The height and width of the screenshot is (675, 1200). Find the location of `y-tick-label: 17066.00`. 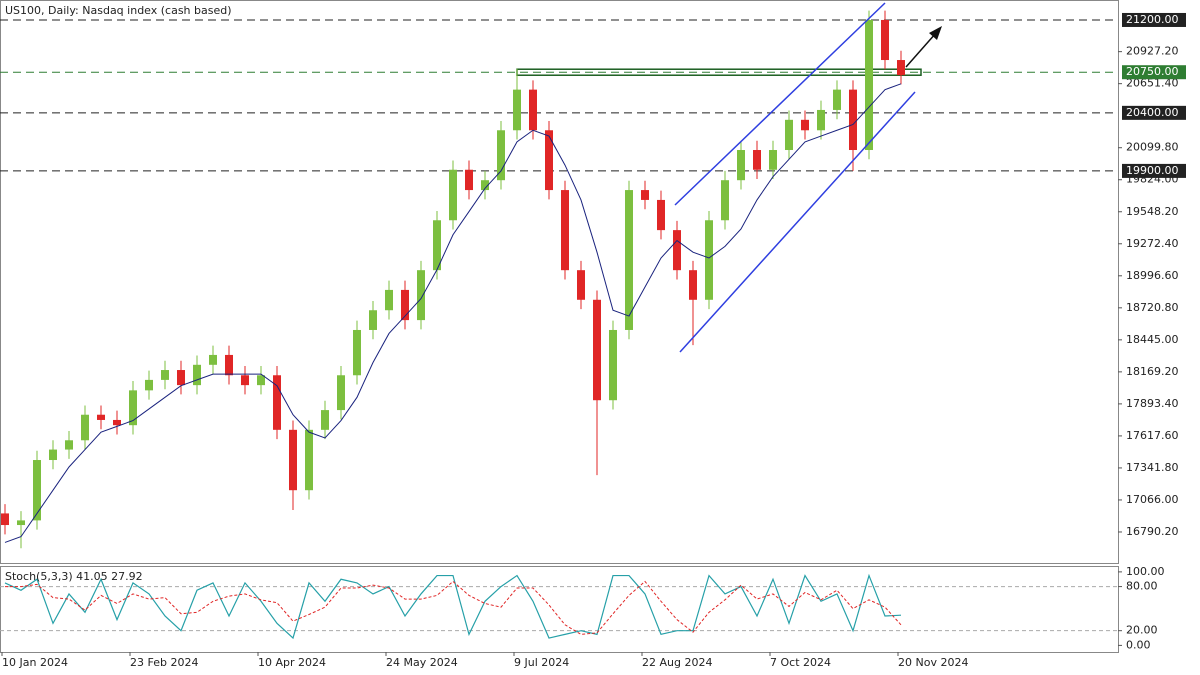

y-tick-label: 17066.00 is located at coordinates (1152, 499).